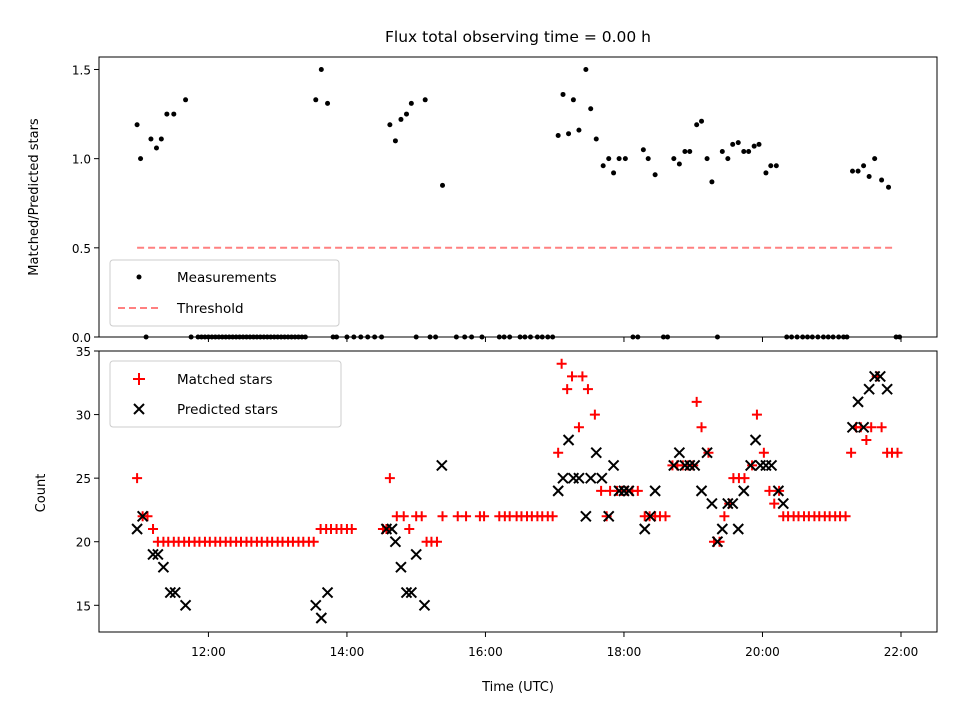 This screenshot has height=724, width=960. Describe the element at coordinates (83, 543) in the screenshot. I see `bottom-y-tick-label: 20` at that location.